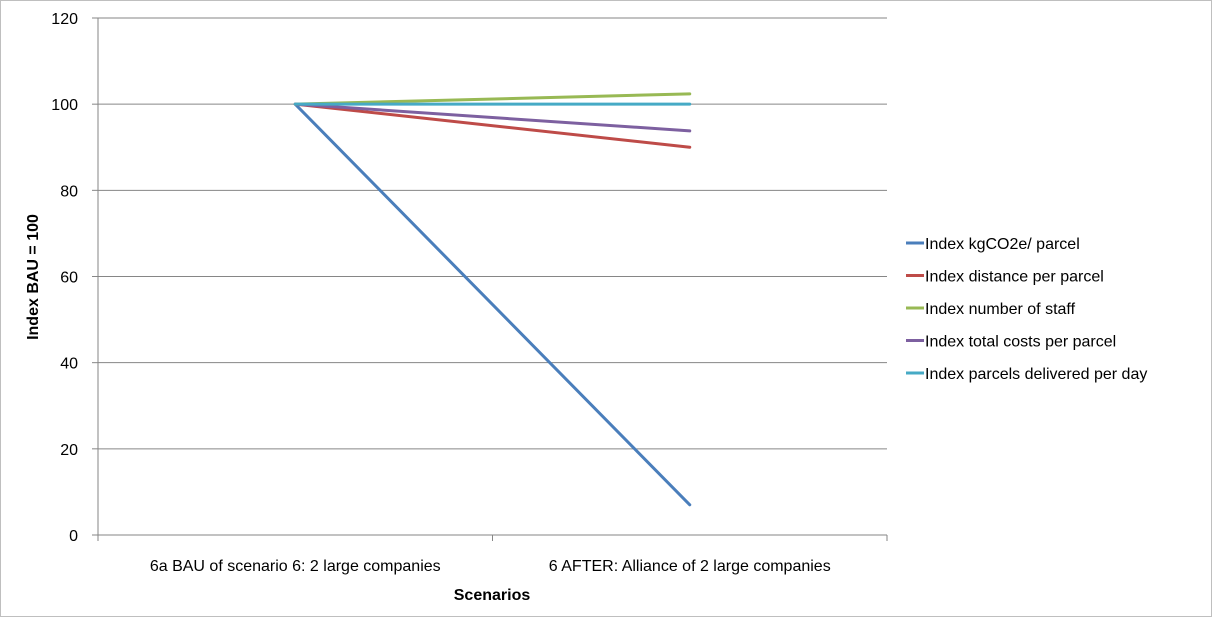 The width and height of the screenshot is (1212, 617). What do you see at coordinates (295, 566) in the screenshot?
I see `x-tick-label: 6a BAU of scenario 6: 2 large companies` at bounding box center [295, 566].